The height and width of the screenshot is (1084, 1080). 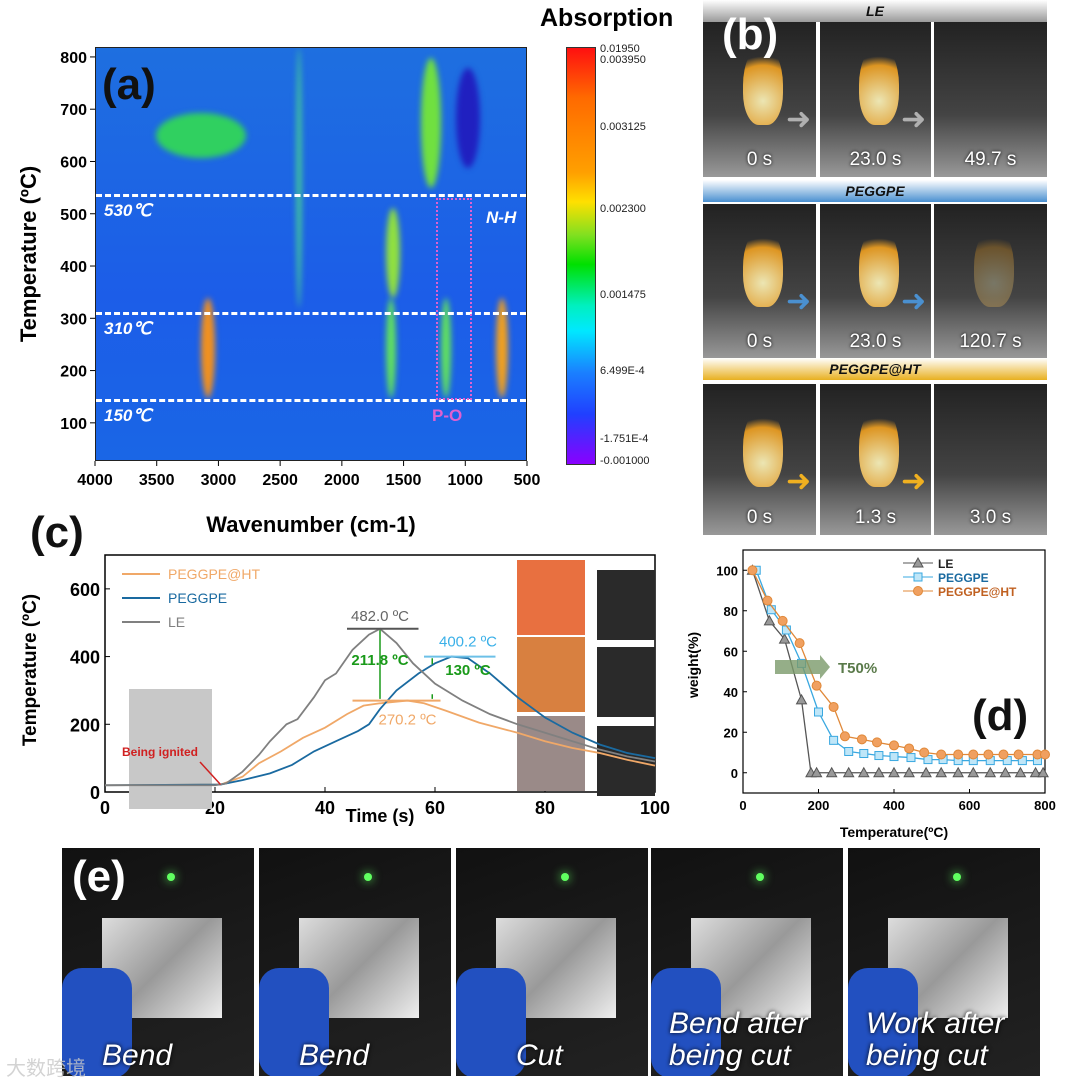 I want to click on x-tick-label: 80, so click(x=545, y=808).